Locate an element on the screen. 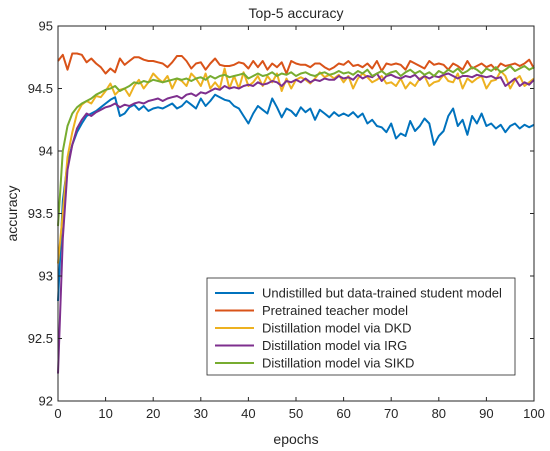 Image resolution: width=550 pixels, height=451 pixels. chart-title: Top-5 accuracy is located at coordinates (296, 13).